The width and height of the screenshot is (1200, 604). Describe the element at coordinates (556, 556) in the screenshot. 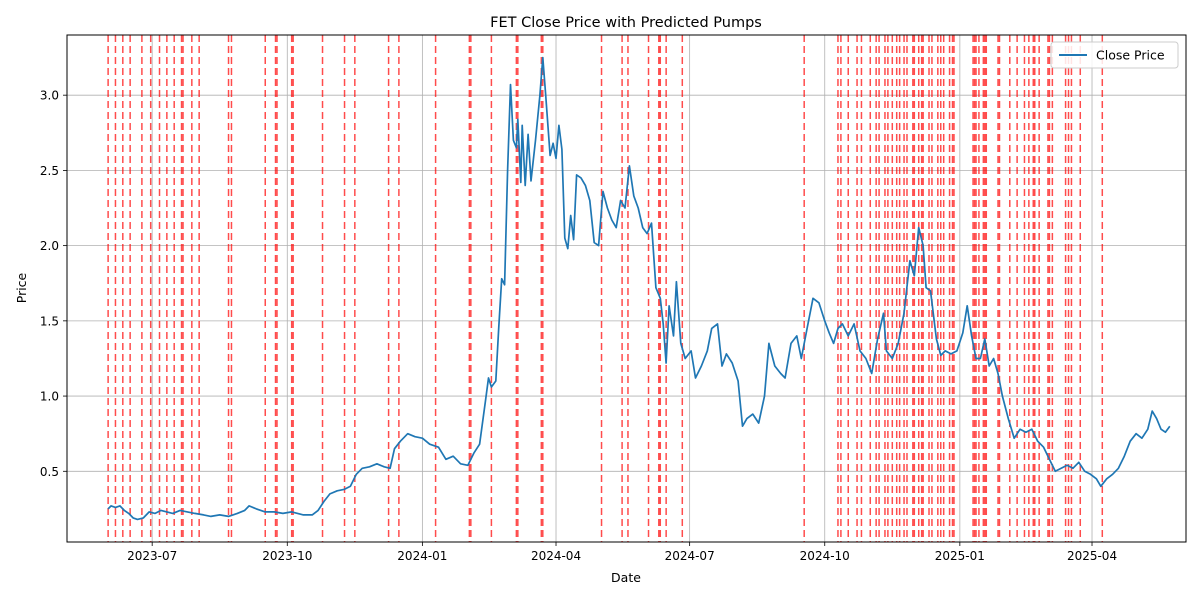

I see `x-tick-label: 2024-04` at that location.